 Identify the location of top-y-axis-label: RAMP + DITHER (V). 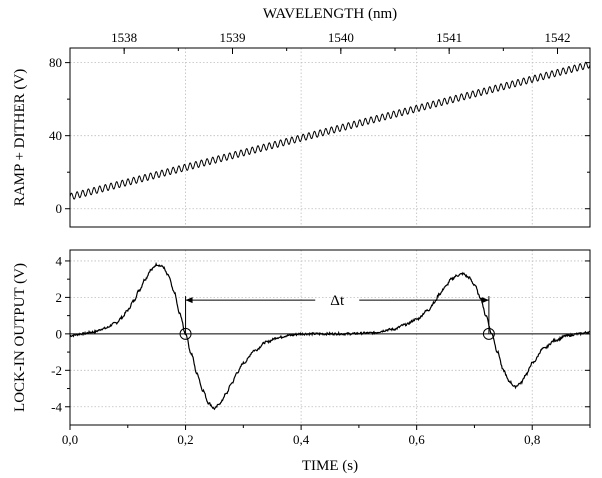
(20, 137).